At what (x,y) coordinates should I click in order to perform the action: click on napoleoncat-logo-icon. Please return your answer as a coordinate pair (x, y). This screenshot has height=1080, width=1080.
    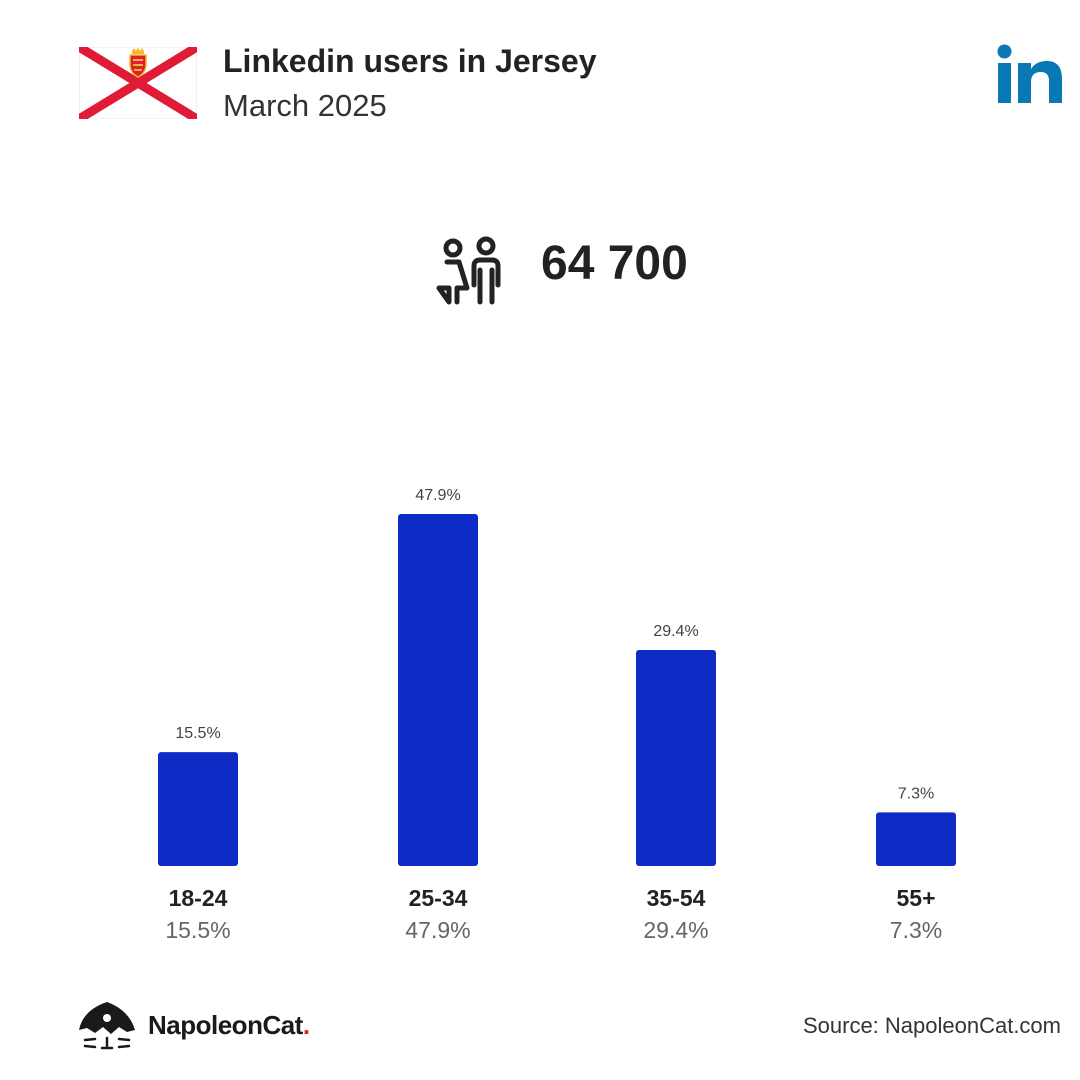
    Looking at the image, I should click on (107, 1026).